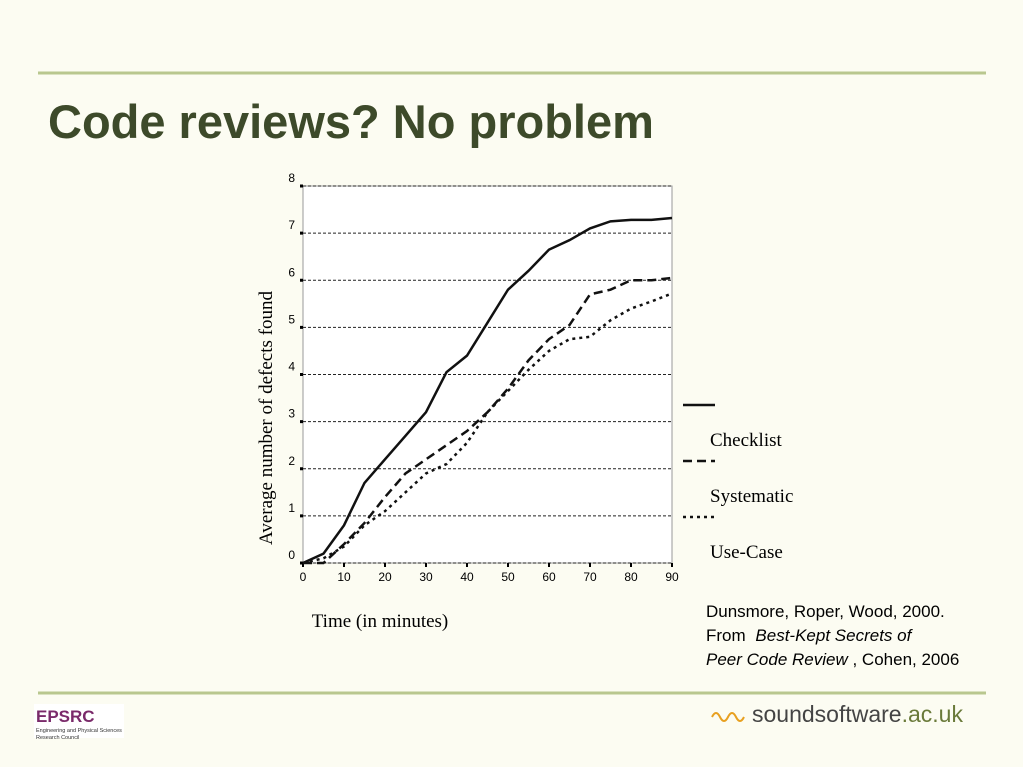 This screenshot has height=767, width=1023. Describe the element at coordinates (344, 577) in the screenshot. I see `x-tick-label: 10` at that location.